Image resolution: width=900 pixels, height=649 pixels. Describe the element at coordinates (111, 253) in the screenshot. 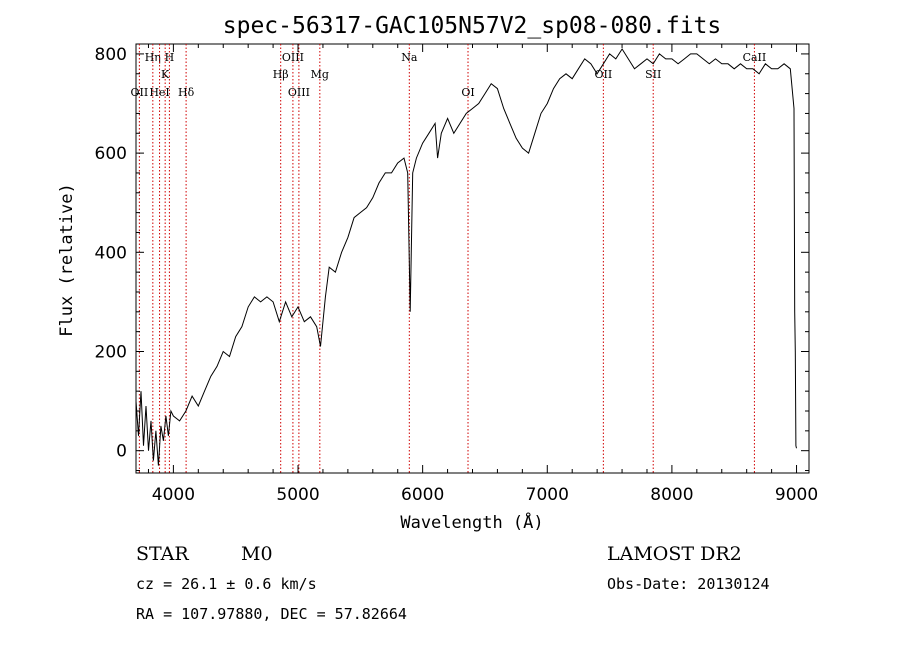

I see `y-tick-label: 400` at that location.